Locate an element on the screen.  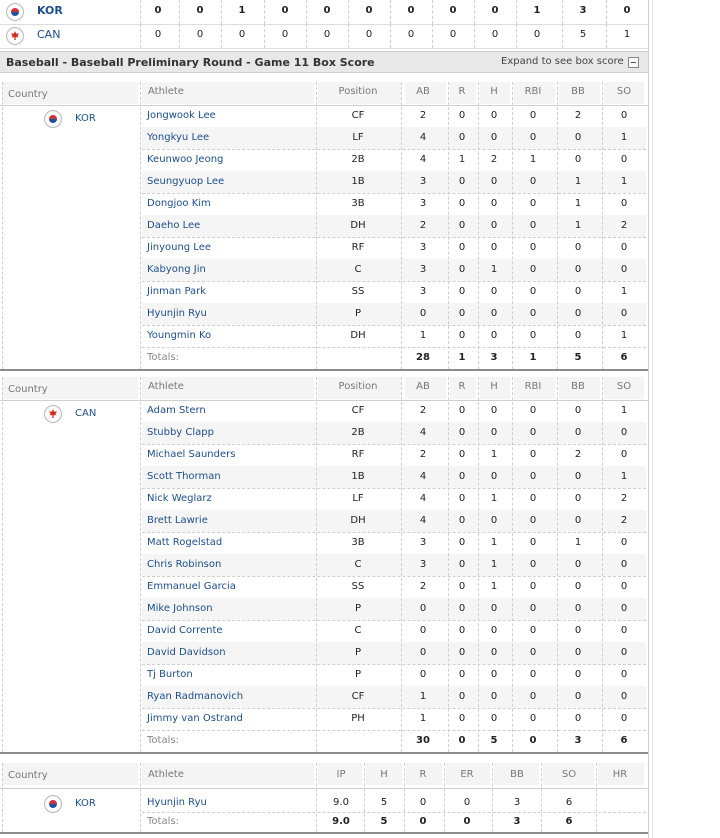
athlete-name-link: Chris Robinson is located at coordinates (184, 564).